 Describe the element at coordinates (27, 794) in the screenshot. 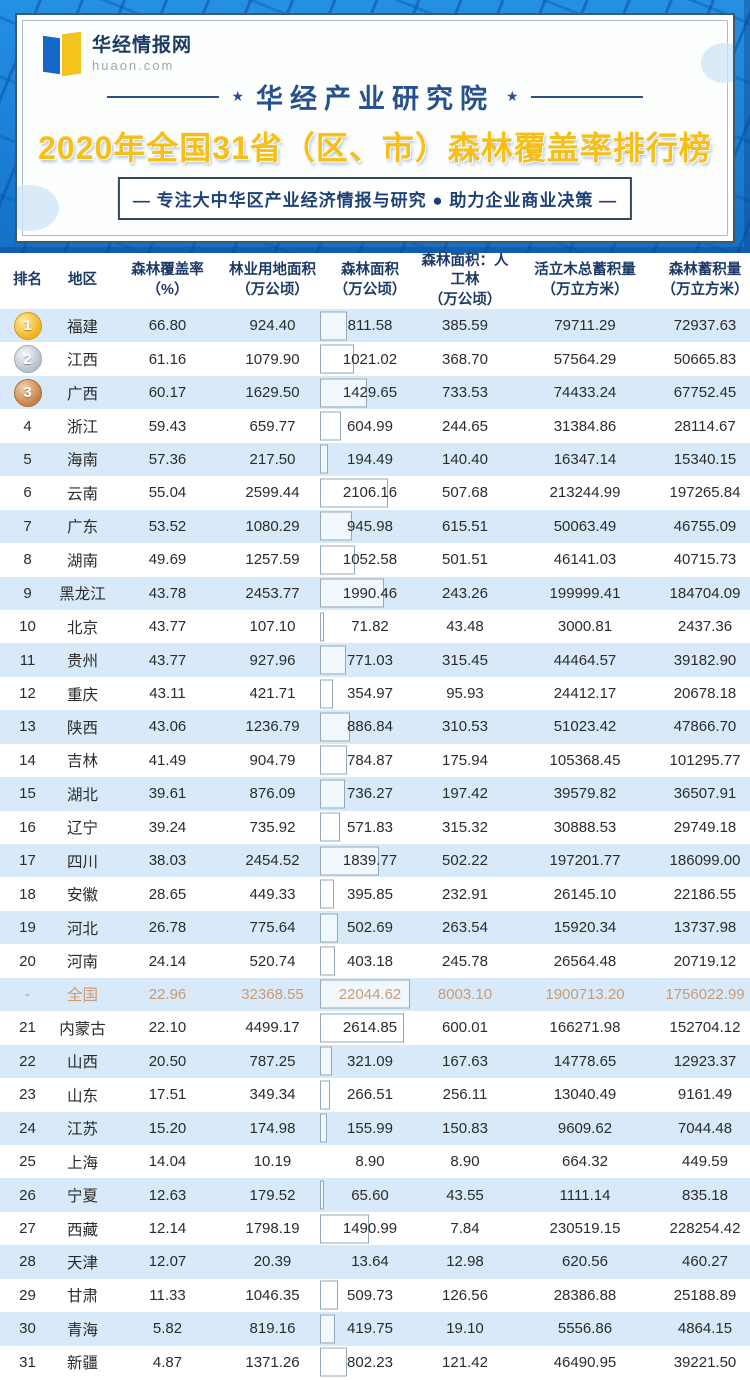

I see `rank-cell: 15` at that location.